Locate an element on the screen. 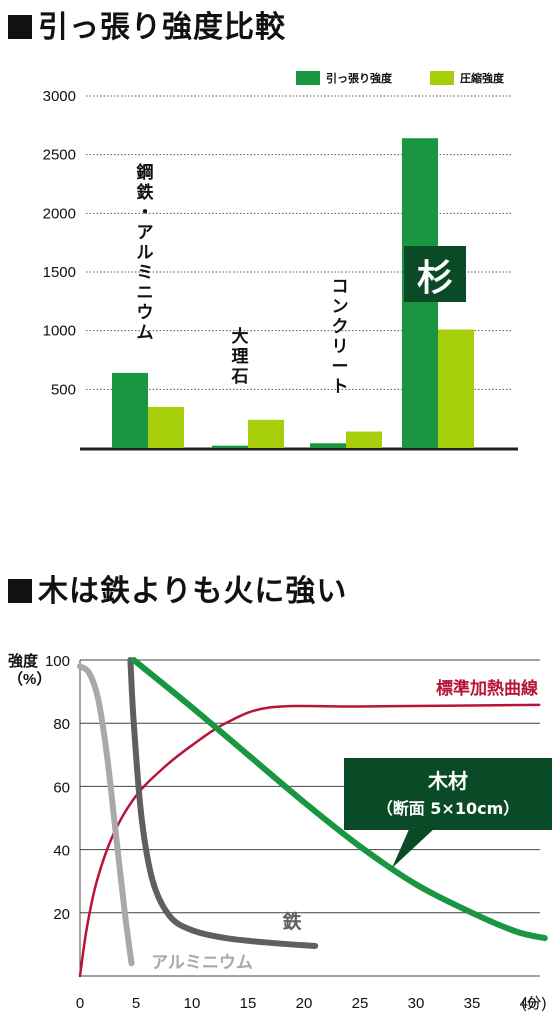  category-label: コンクリート is located at coordinates (340, 337).